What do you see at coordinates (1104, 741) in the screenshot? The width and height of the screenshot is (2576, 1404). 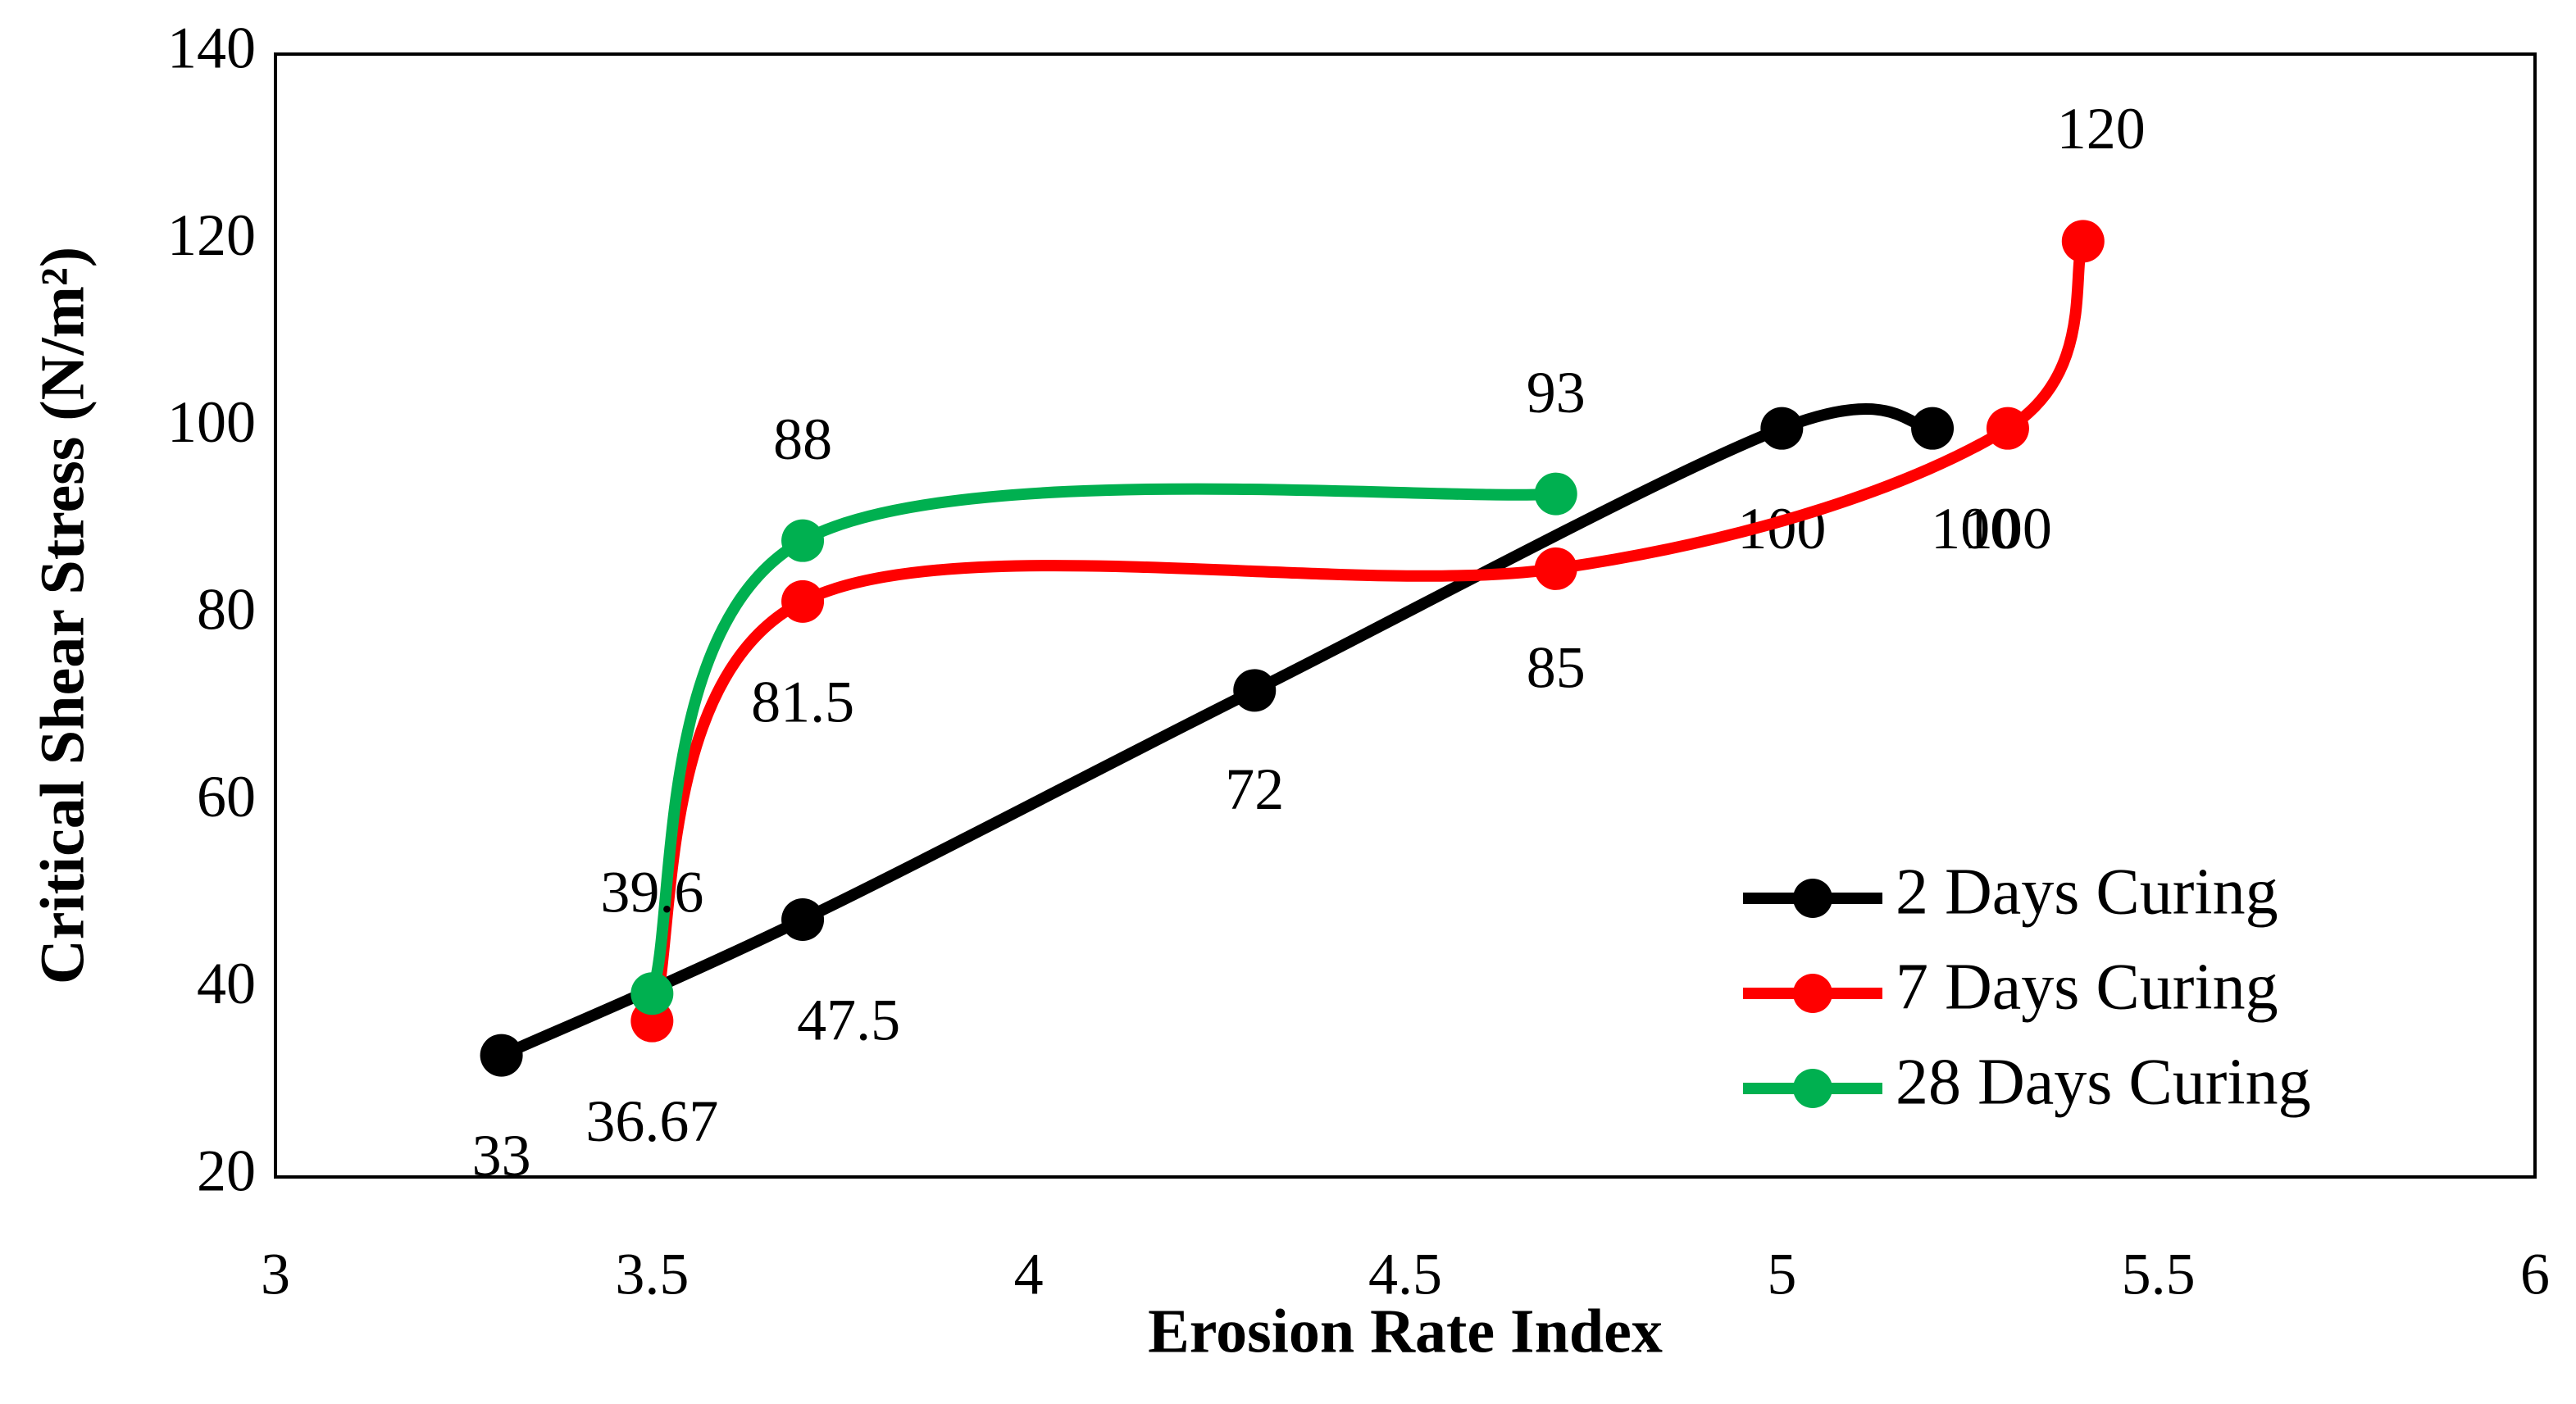 I see `series-line` at bounding box center [1104, 741].